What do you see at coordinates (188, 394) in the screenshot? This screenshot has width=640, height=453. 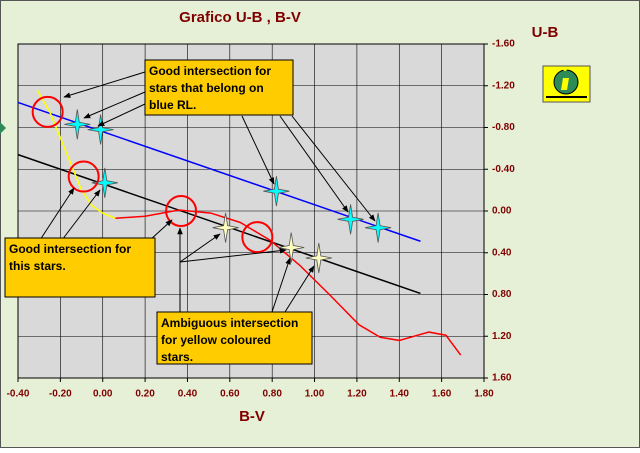 I see `x-tick-label: 0.40` at bounding box center [188, 394].